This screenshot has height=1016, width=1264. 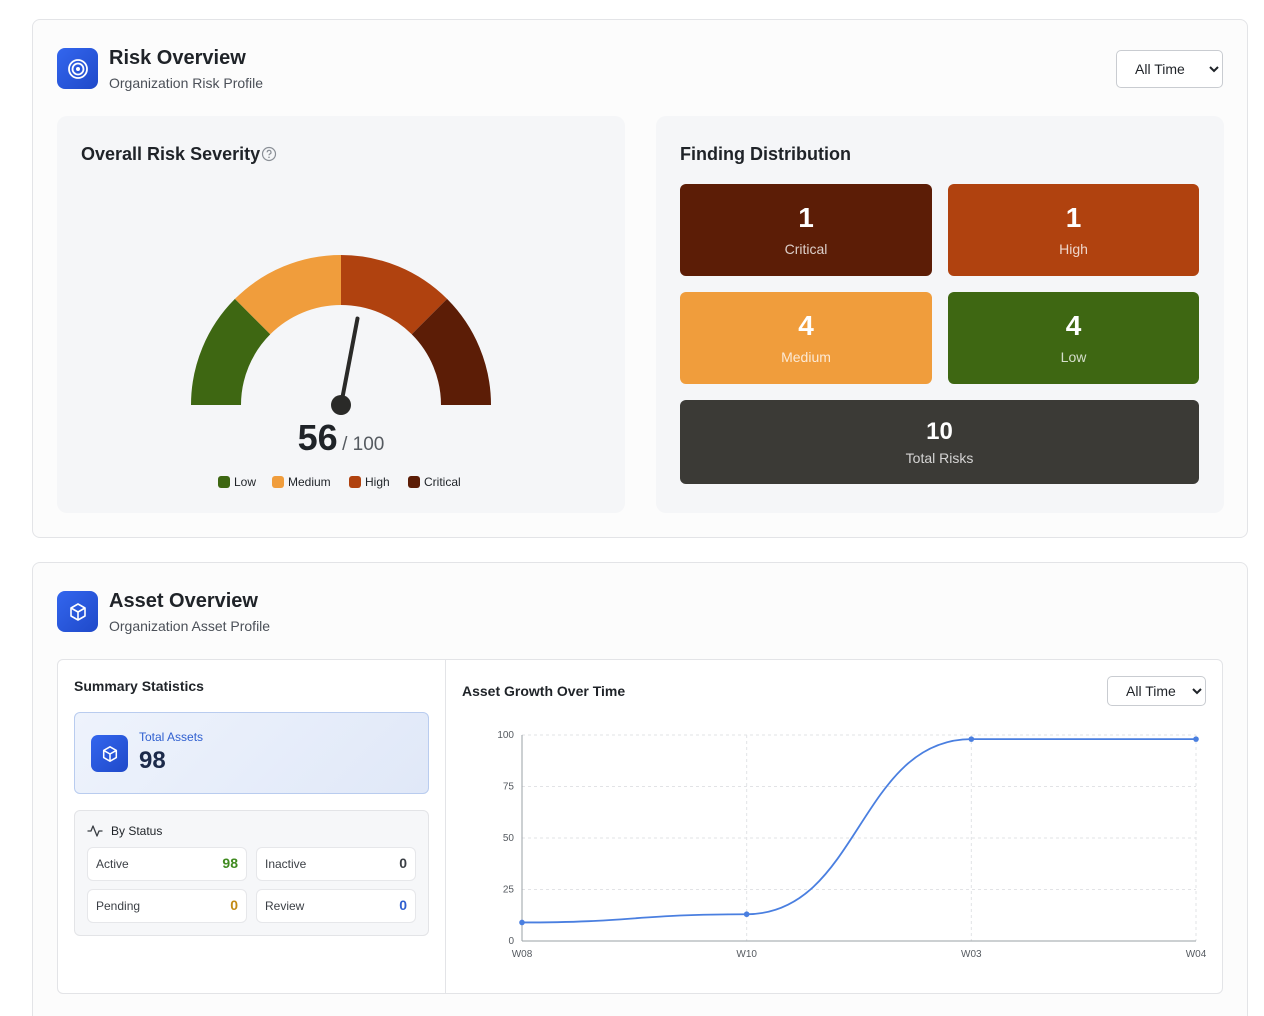 What do you see at coordinates (939, 431) in the screenshot?
I see `total-risks-count: 10` at bounding box center [939, 431].